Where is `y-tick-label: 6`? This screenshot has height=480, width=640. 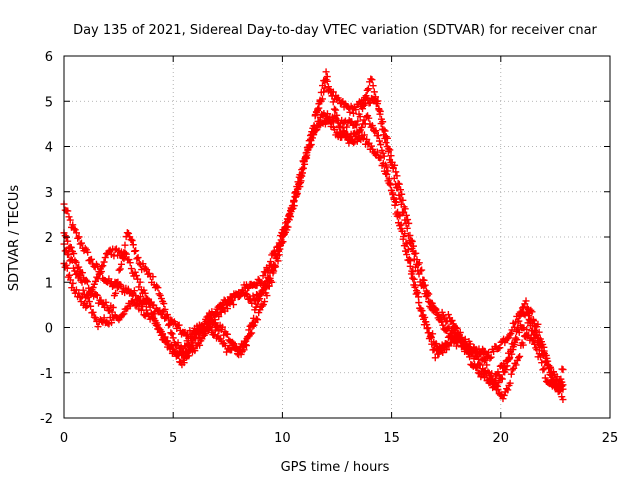 y-tick-label: 6 is located at coordinates (49, 57).